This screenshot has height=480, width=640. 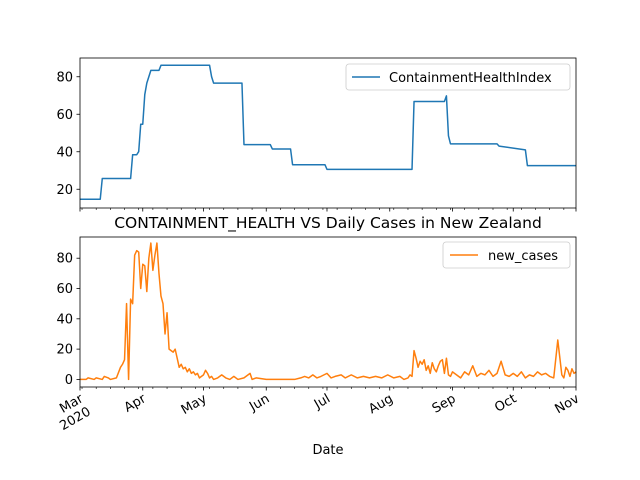 I want to click on top-y-tick-label: 40, so click(x=64, y=152).